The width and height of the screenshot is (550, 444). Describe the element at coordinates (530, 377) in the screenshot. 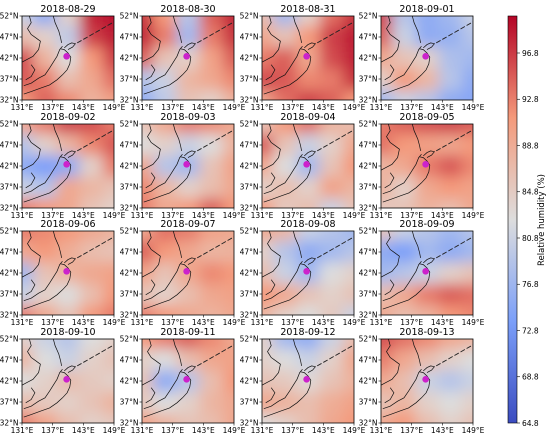

I see `colorbar-tick-label: 68.8` at that location.